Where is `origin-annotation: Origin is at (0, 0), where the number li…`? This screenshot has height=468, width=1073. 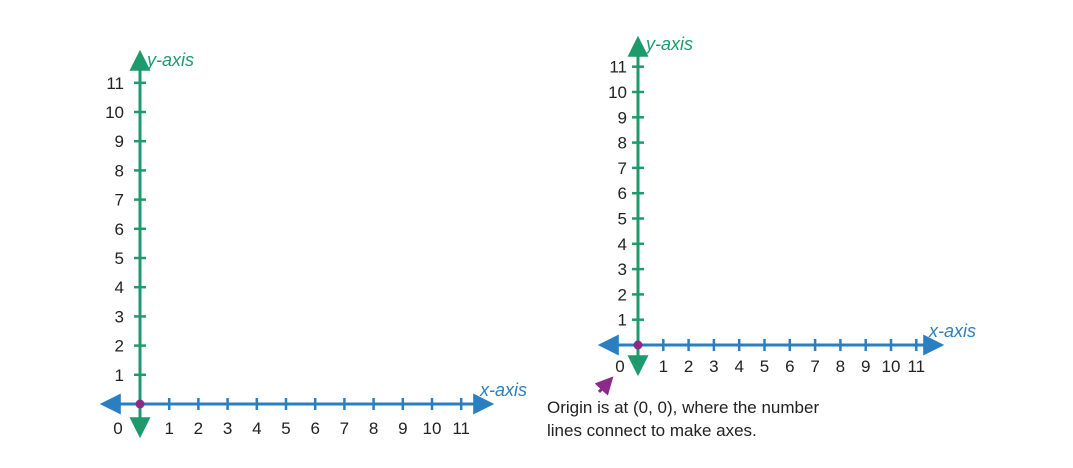 origin-annotation: Origin is at (0, 0), where the number li… is located at coordinates (727, 419).